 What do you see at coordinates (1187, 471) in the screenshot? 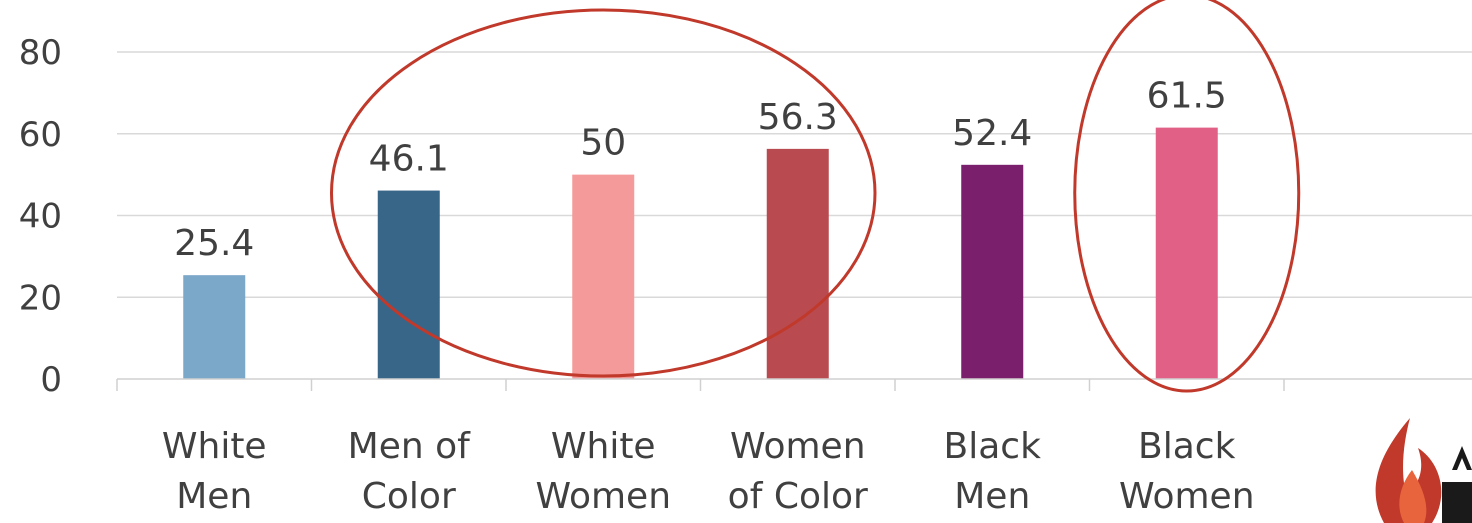
I see `x-tick-label: Black Women` at bounding box center [1187, 471].